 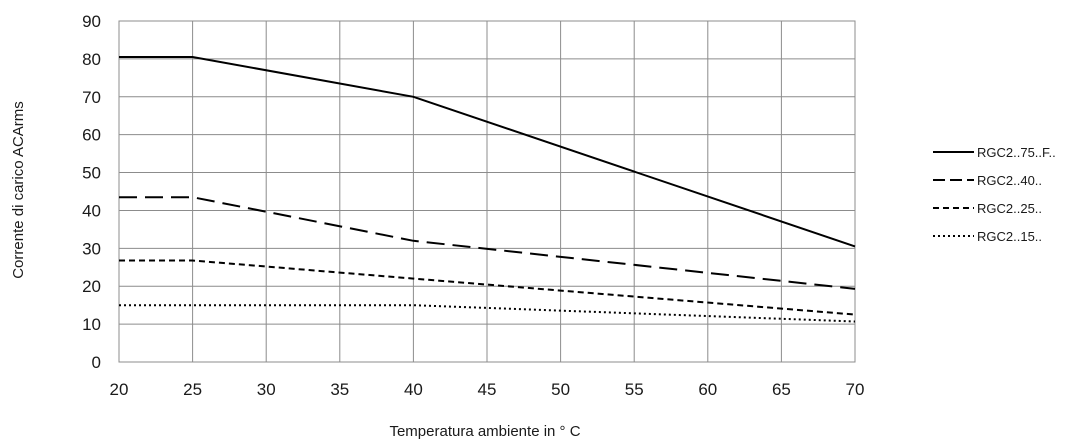 What do you see at coordinates (855, 389) in the screenshot?
I see `x-tick-label: 70` at bounding box center [855, 389].